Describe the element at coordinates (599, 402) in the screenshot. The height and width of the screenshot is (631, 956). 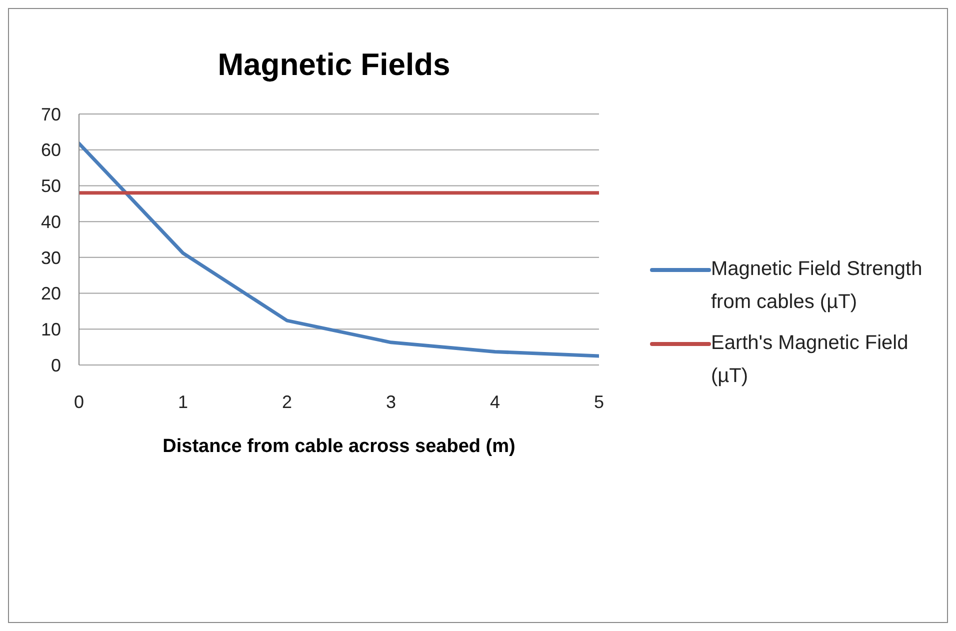
I see `x-tick-label: 5` at that location.